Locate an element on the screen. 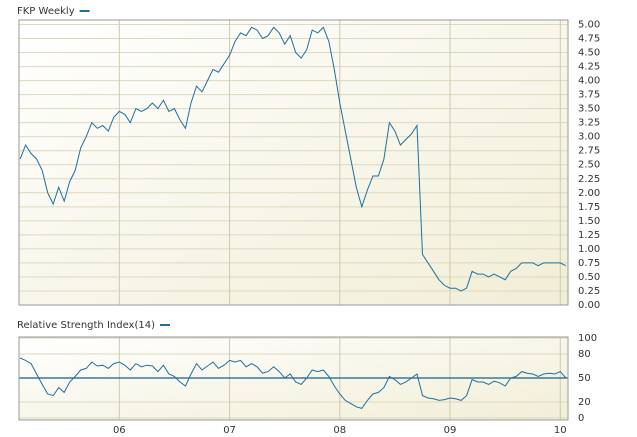 The image size is (637, 437). x-tick-label: 10 is located at coordinates (560, 430).